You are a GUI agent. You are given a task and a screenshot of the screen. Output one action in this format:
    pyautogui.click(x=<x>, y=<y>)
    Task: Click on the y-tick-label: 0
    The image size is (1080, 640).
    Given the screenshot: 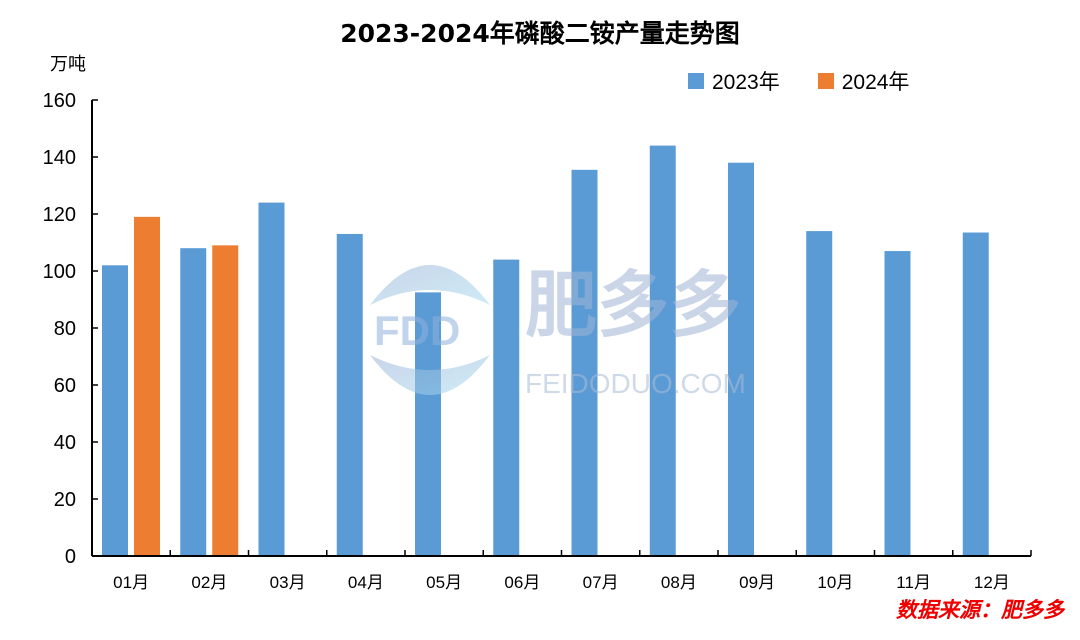 What is the action you would take?
    pyautogui.click(x=70, y=557)
    